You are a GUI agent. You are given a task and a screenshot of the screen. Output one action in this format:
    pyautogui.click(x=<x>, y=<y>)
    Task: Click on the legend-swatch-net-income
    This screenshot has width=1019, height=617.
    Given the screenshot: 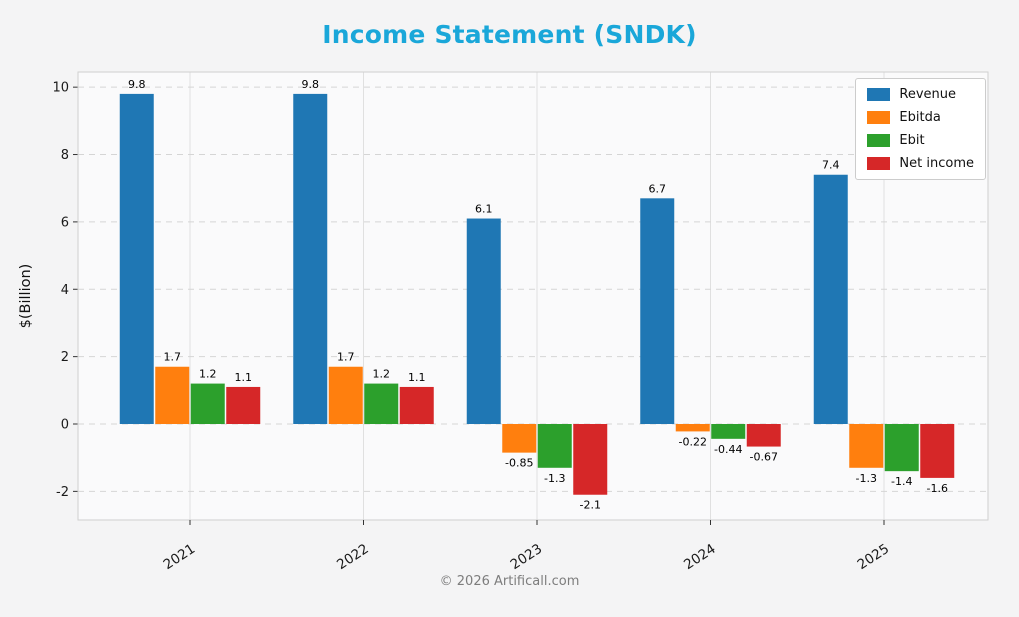 What is the action you would take?
    pyautogui.click(x=879, y=163)
    